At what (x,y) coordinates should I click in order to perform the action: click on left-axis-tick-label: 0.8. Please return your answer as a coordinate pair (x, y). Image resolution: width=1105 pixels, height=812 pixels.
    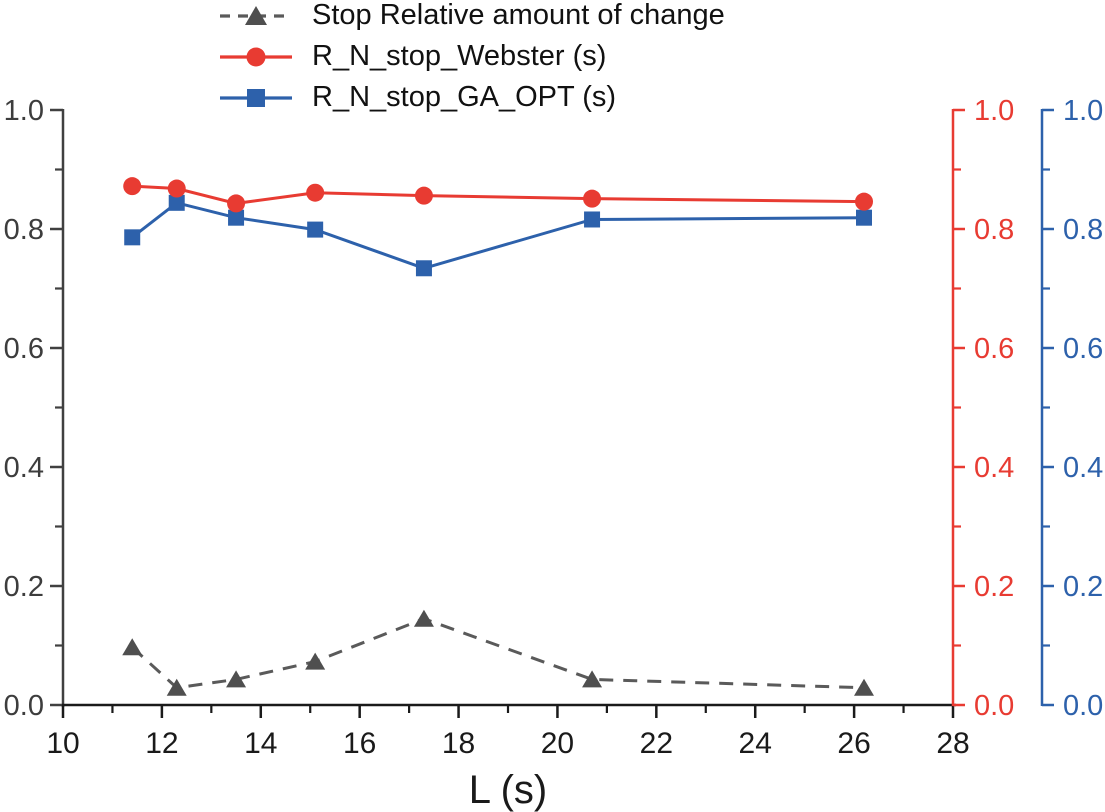
    Looking at the image, I should click on (24, 230).